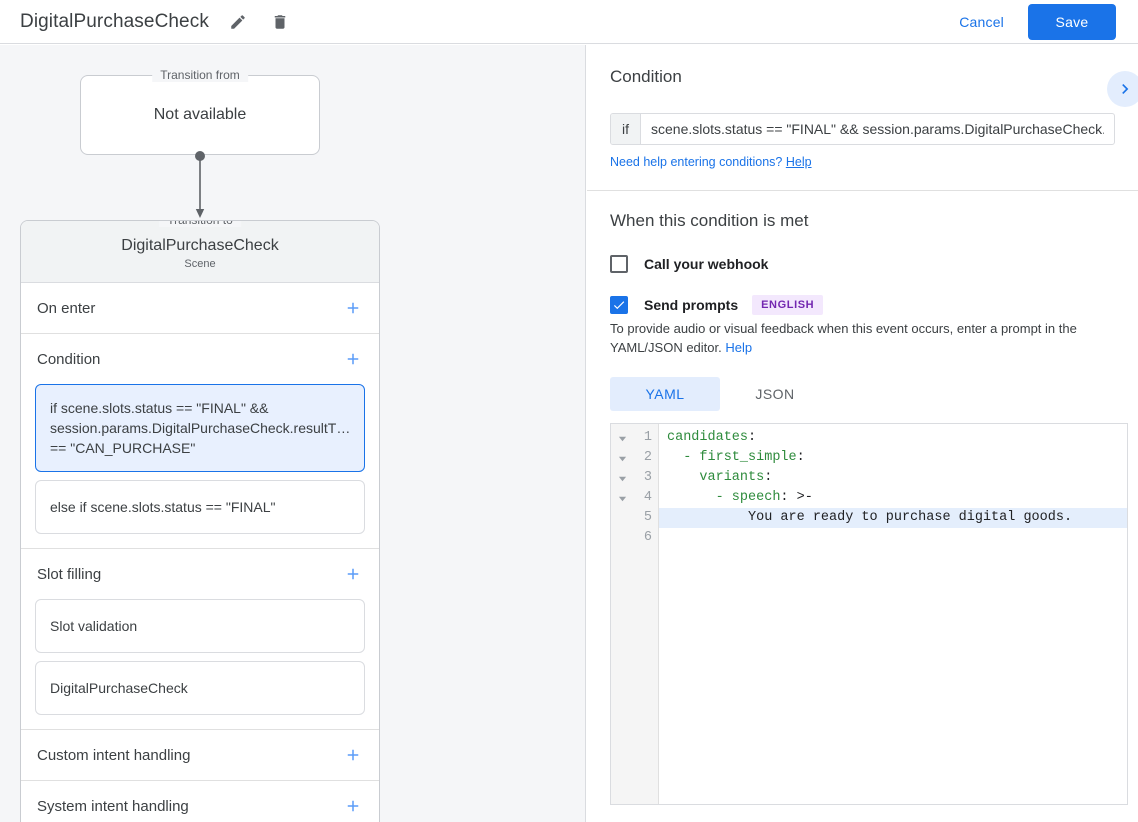 The height and width of the screenshot is (822, 1138). I want to click on send-prompts-checkbox, so click(619, 305).